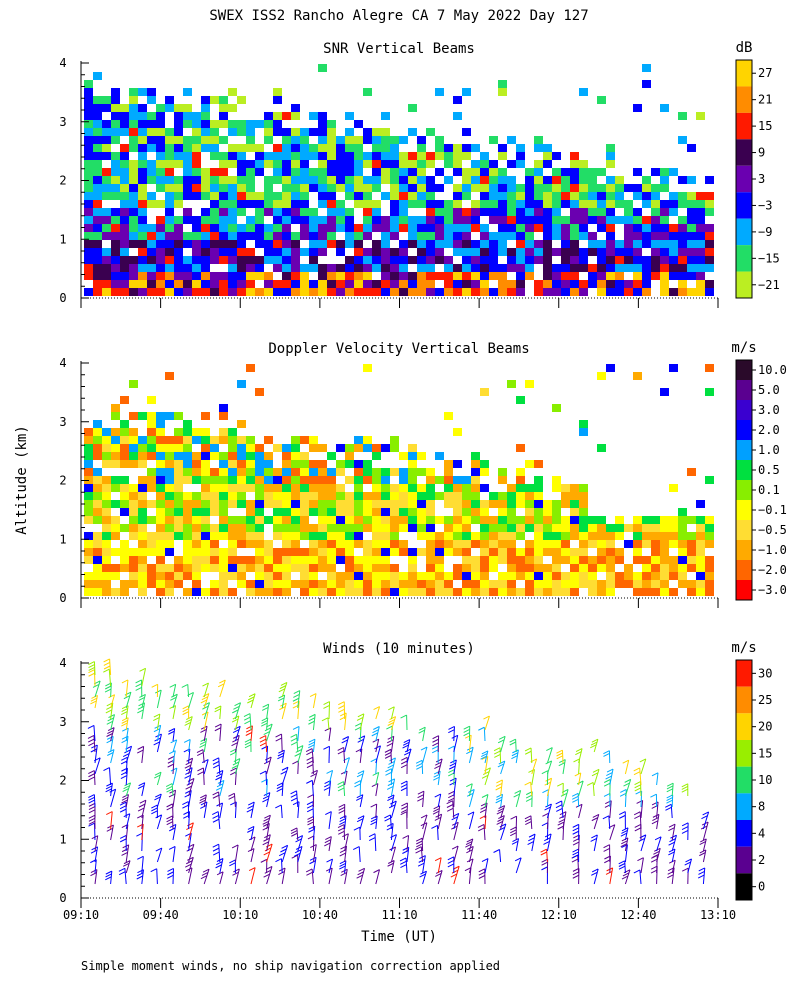 Image resolution: width=800 pixels, height=1000 pixels. I want to click on x-tick-label: 13:10, so click(718, 915).